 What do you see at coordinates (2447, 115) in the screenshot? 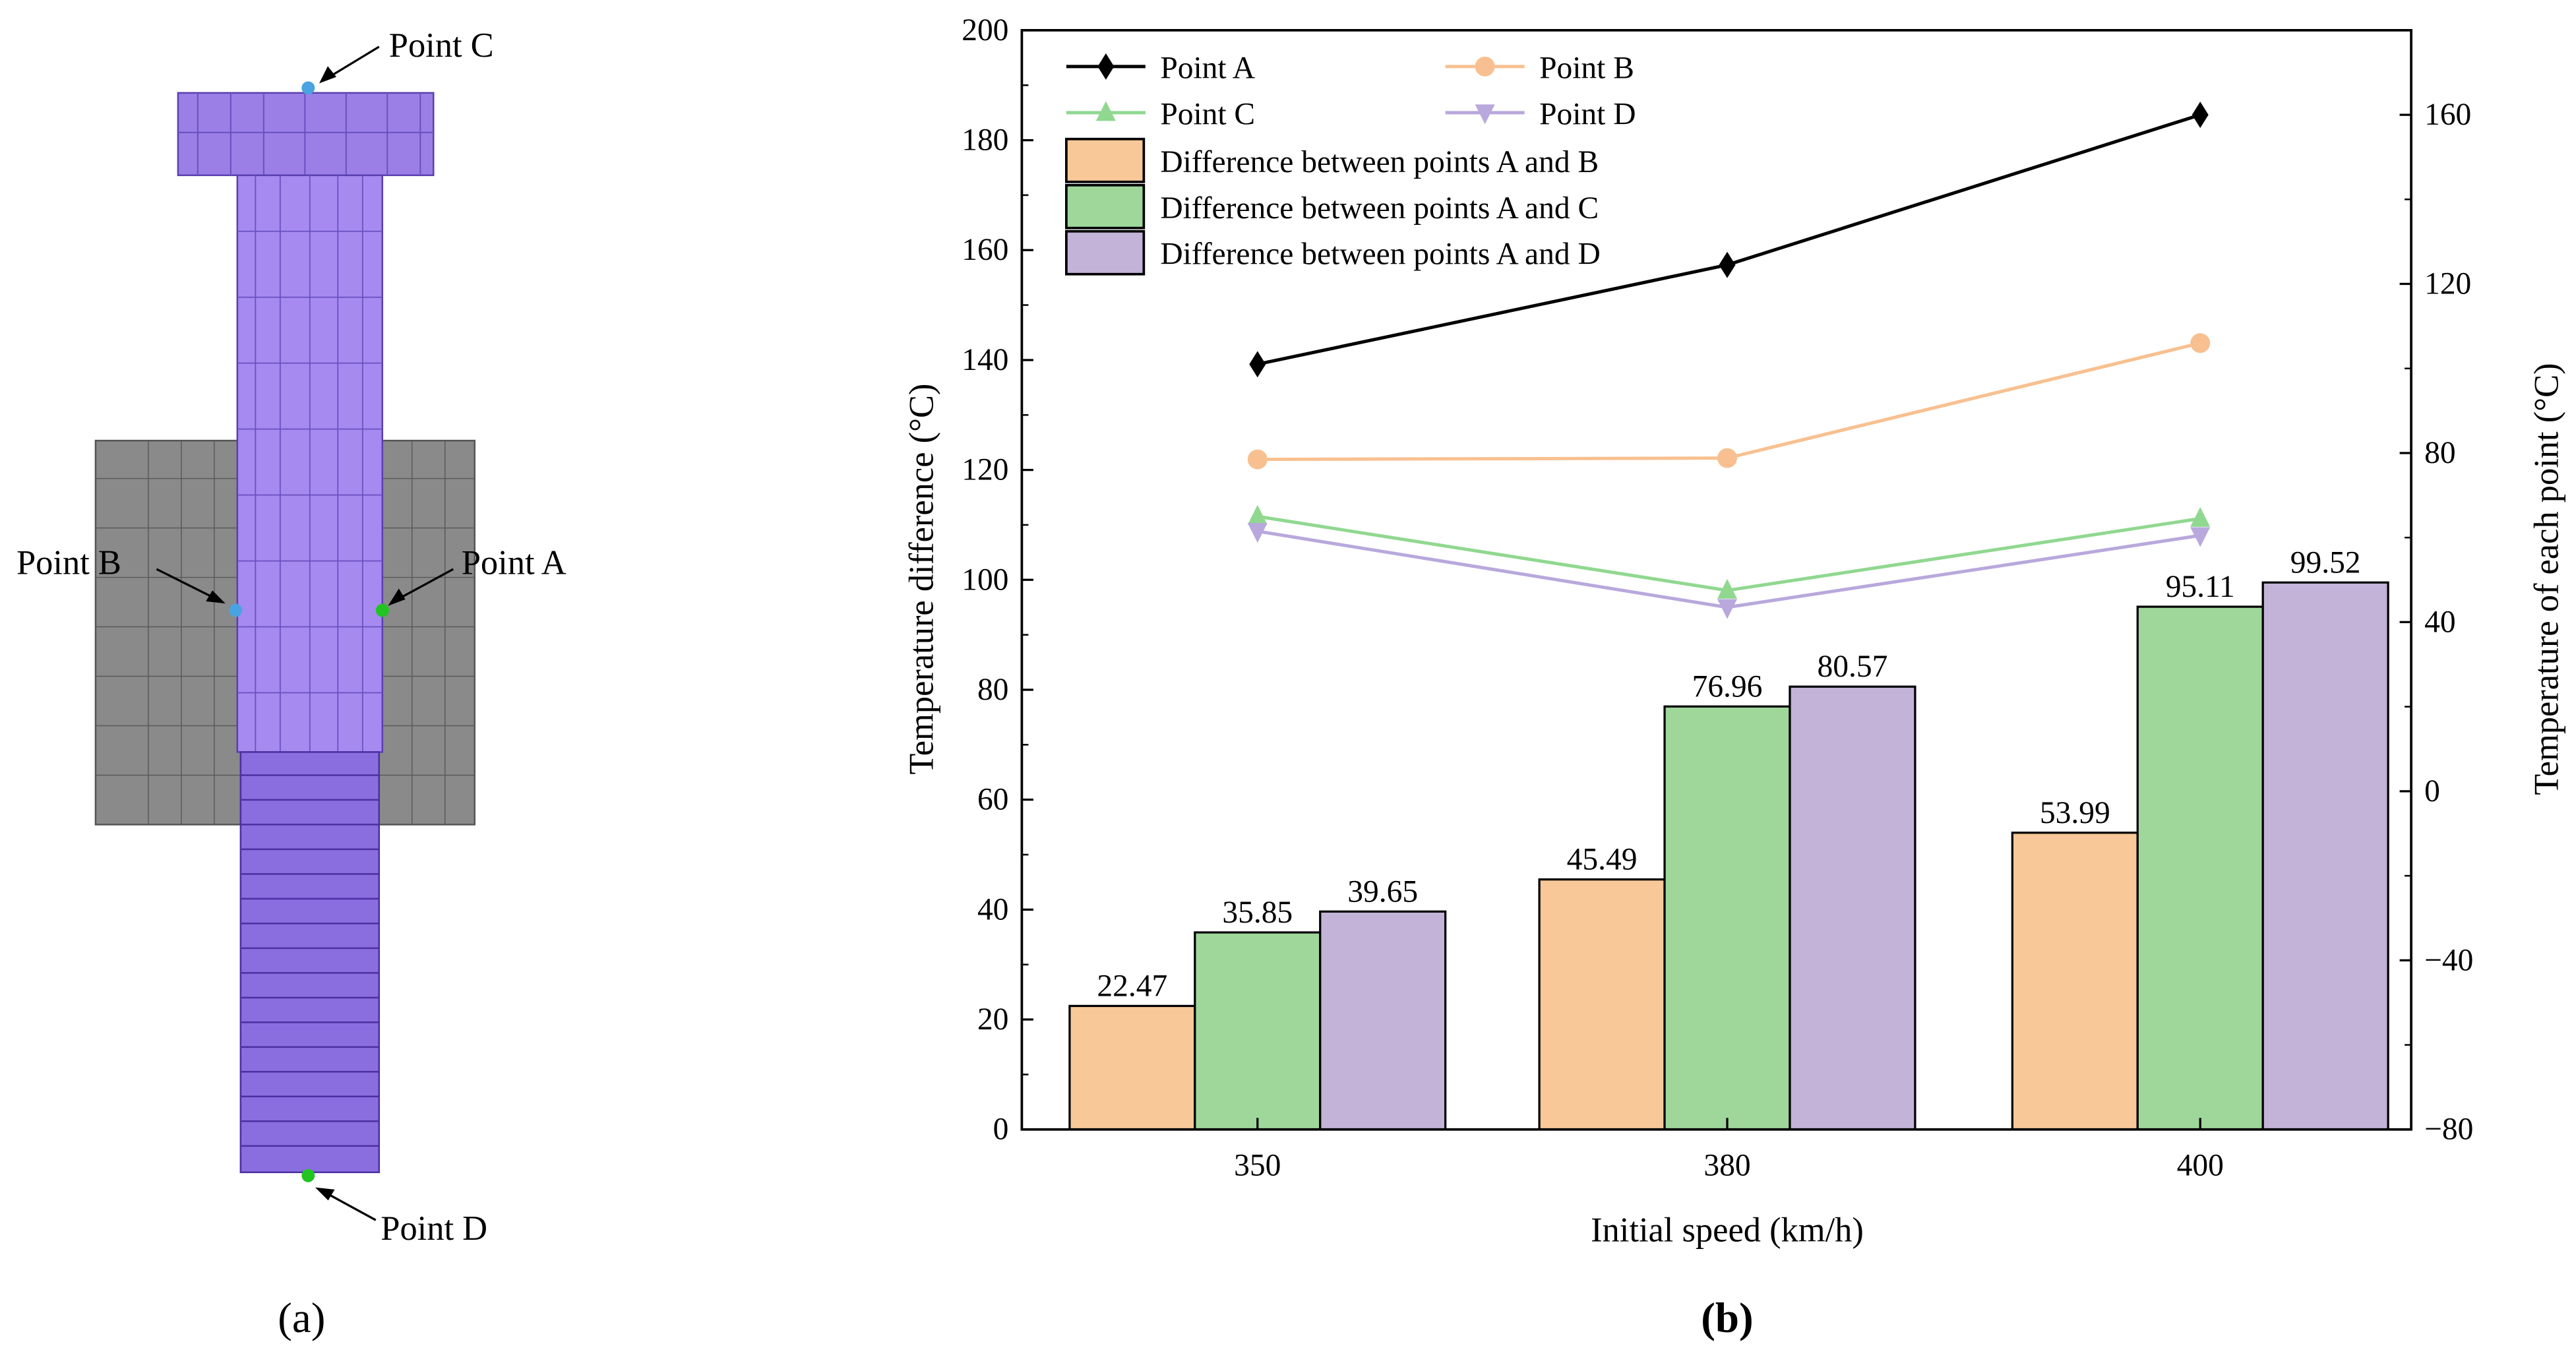
I see `y2-tick-label: 160` at bounding box center [2447, 115].